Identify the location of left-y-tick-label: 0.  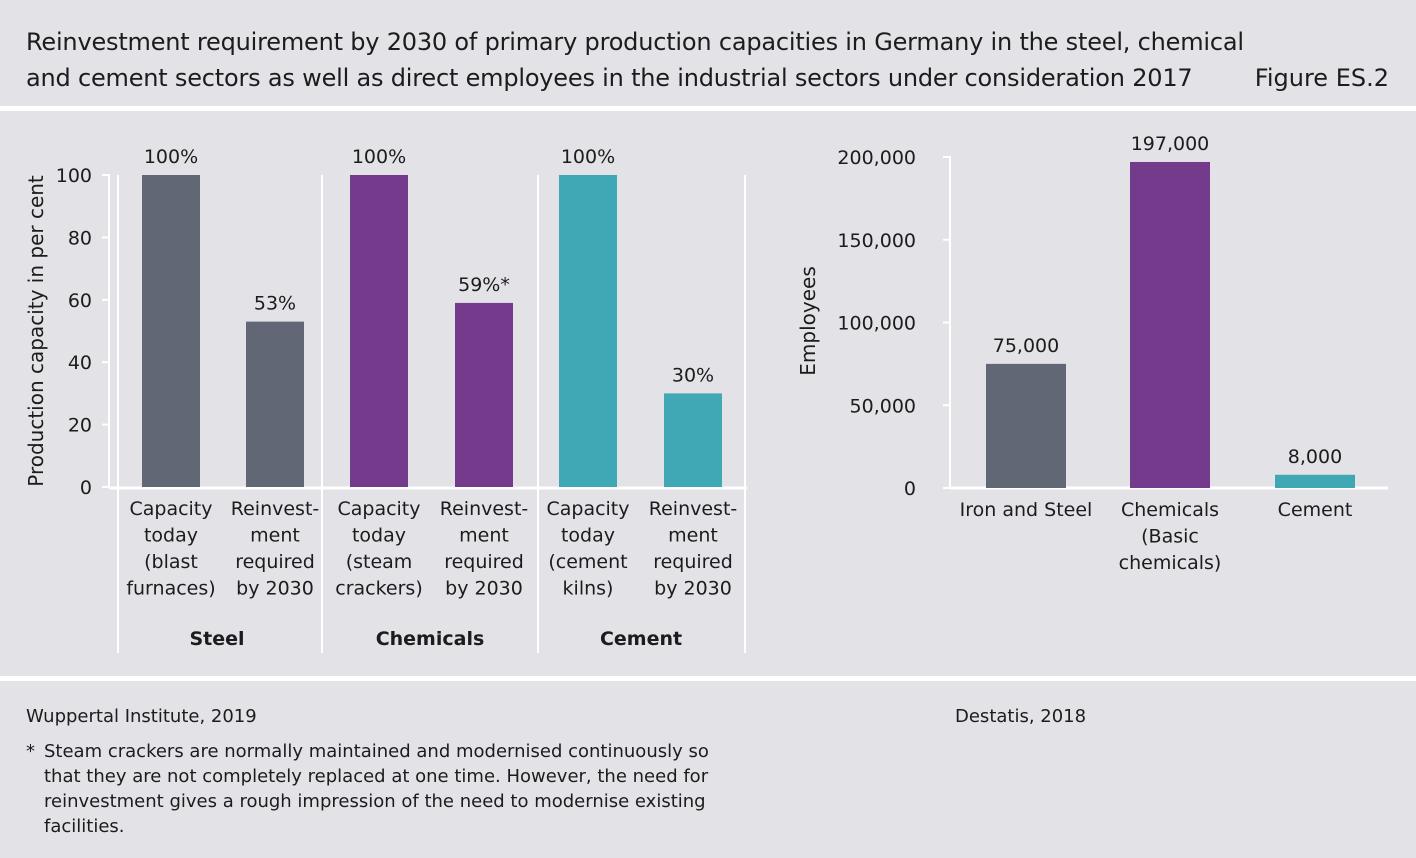
(86, 488).